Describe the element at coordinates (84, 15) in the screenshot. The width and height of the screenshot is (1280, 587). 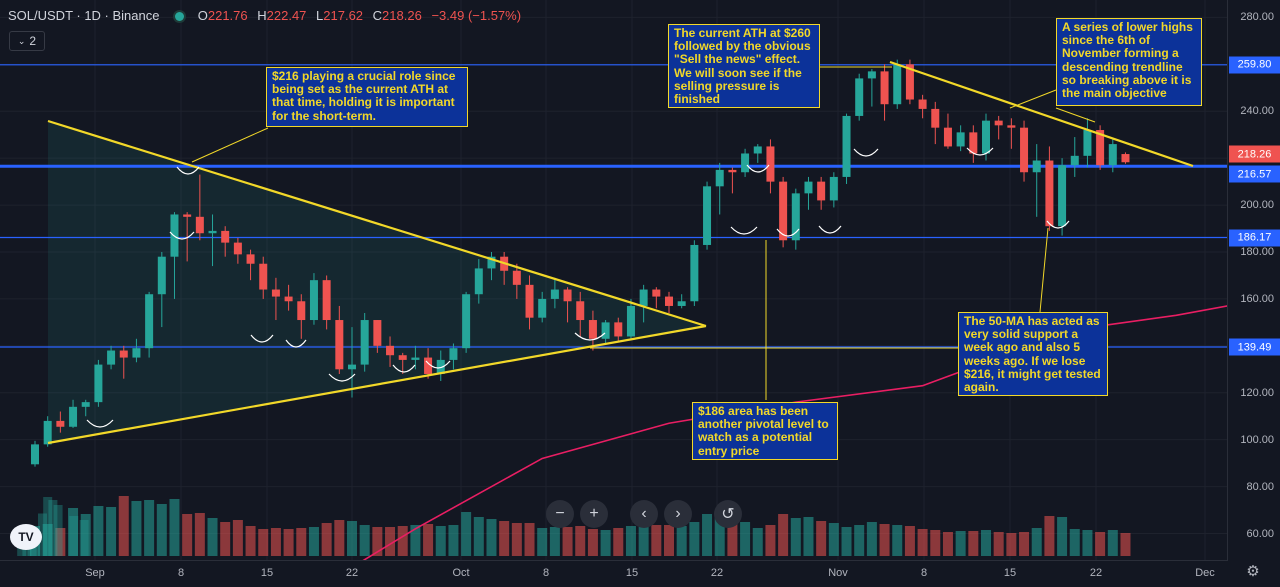
I see `symbol-title: SOL/USDT · 1D · Binance` at that location.